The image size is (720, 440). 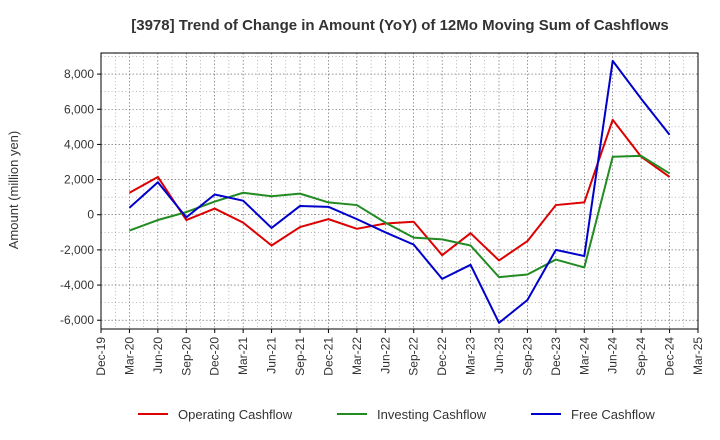 I want to click on x-tick-label: Mar-25, so click(x=698, y=356).